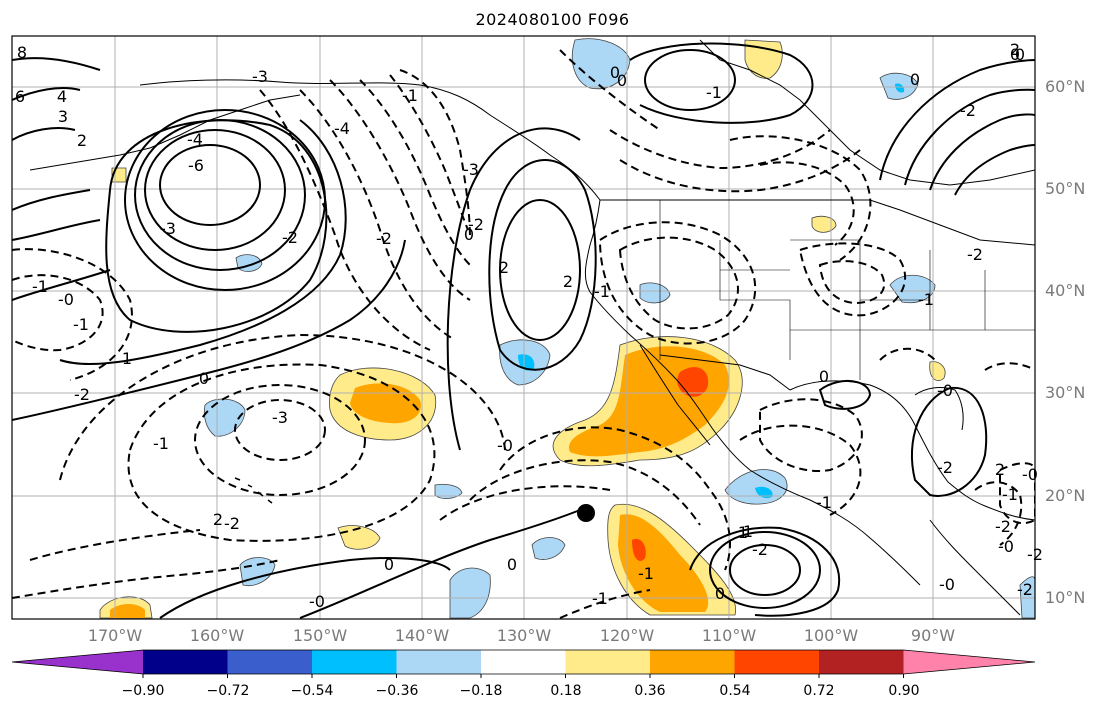 This screenshot has width=1105, height=712. Describe the element at coordinates (735, 691) in the screenshot. I see `colorbar-tick-label: 0.54` at that location.